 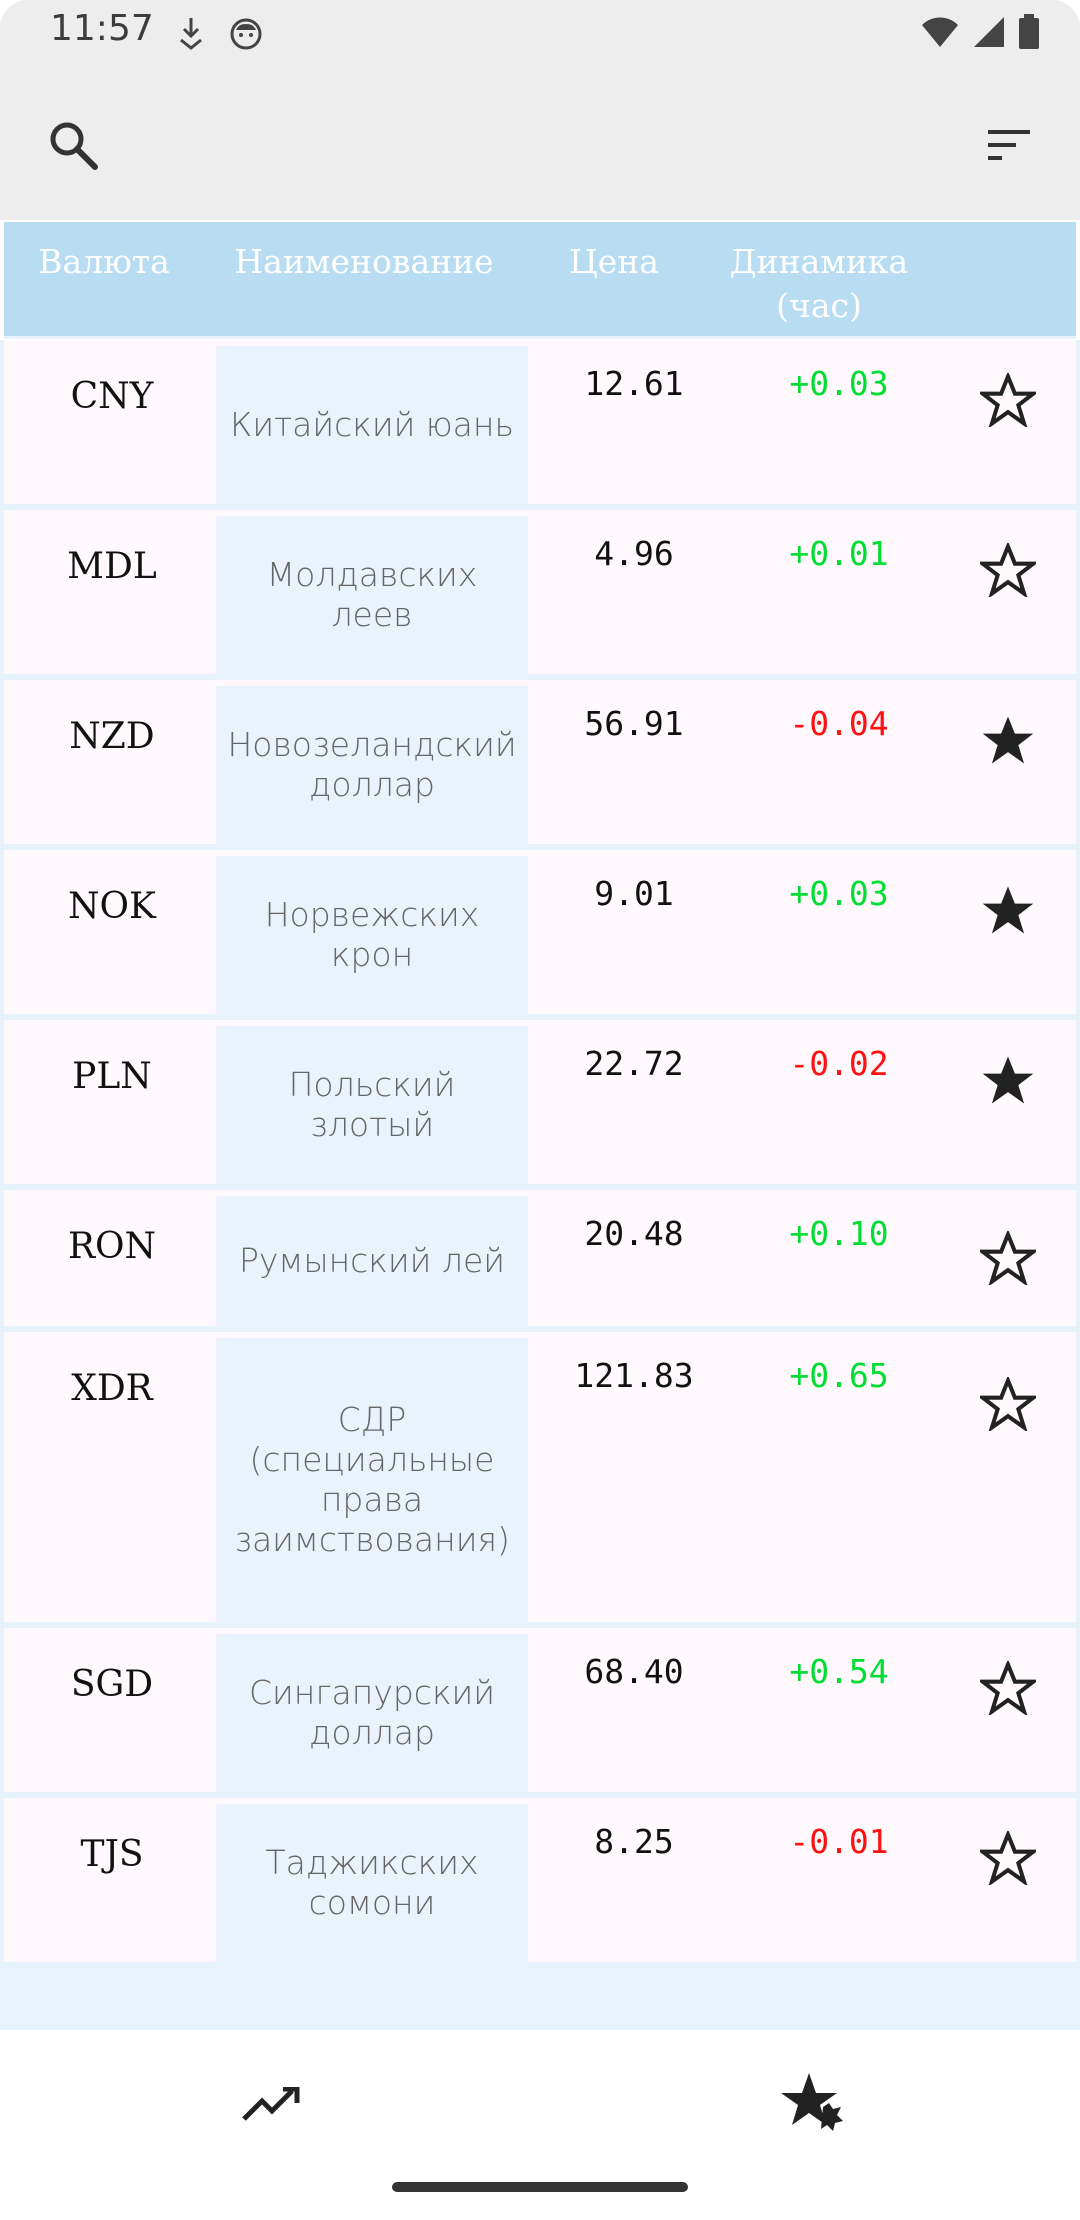 What do you see at coordinates (614, 261) in the screenshot?
I see `header-price: Цена` at bounding box center [614, 261].